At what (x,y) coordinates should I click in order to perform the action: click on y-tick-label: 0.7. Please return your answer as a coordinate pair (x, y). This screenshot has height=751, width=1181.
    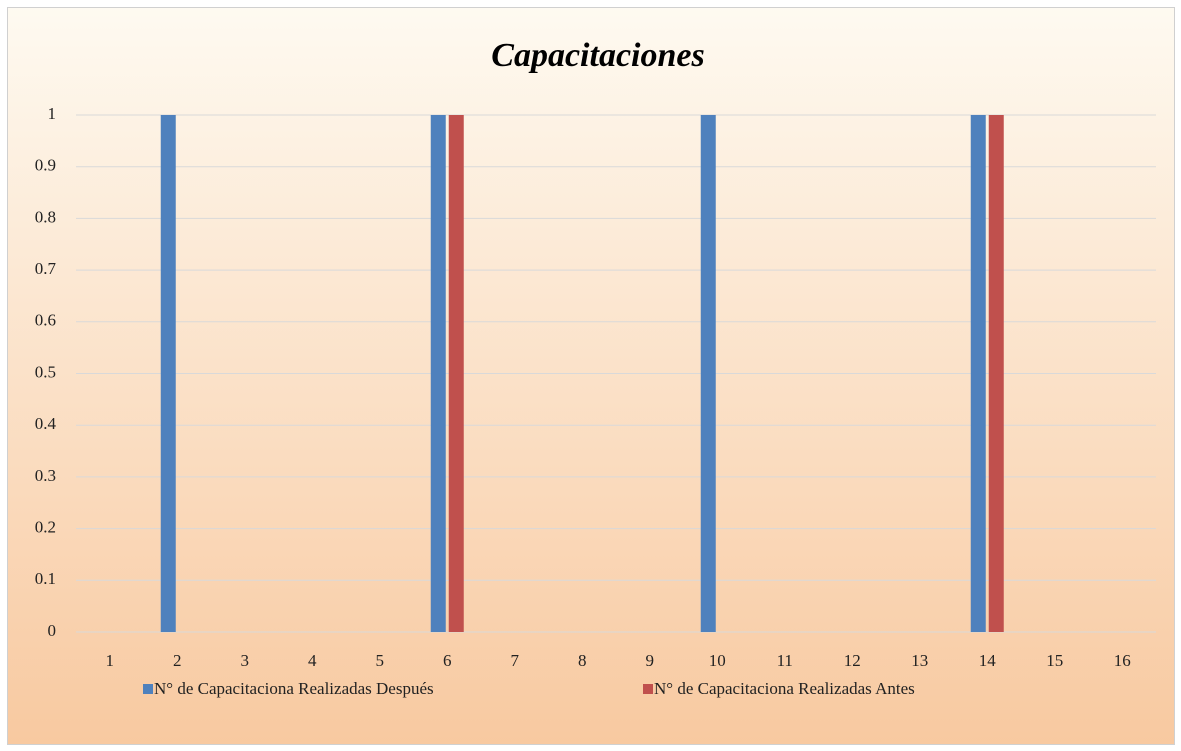
    Looking at the image, I should click on (46, 268).